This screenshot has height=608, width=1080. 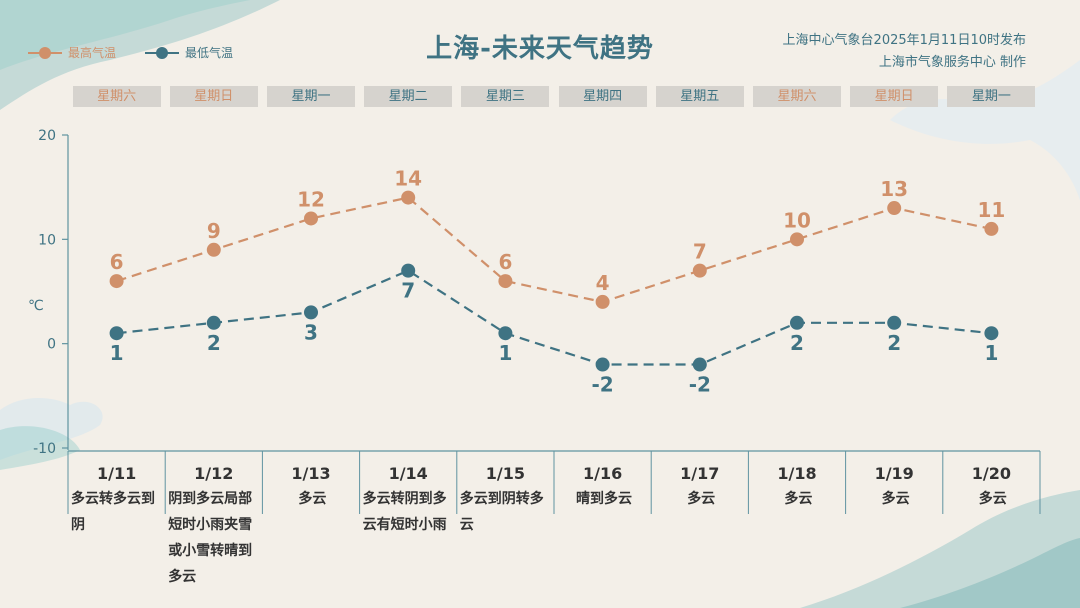 What do you see at coordinates (310, 473) in the screenshot?
I see `date-label: 1/13` at bounding box center [310, 473].